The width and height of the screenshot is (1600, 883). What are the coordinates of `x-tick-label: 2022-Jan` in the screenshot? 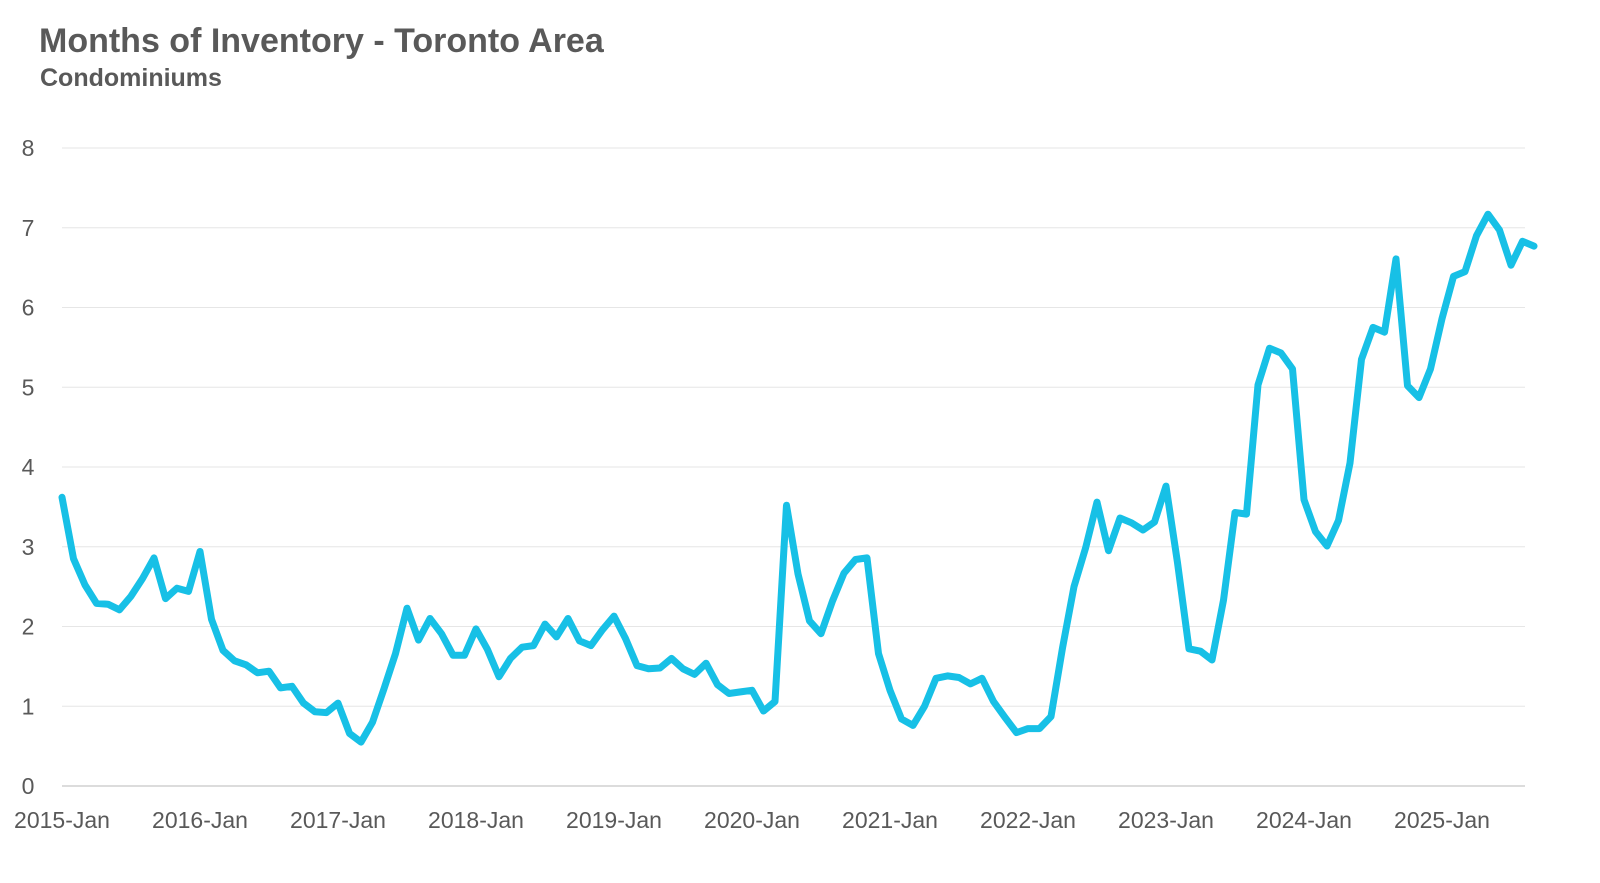 It's located at (1028, 820).